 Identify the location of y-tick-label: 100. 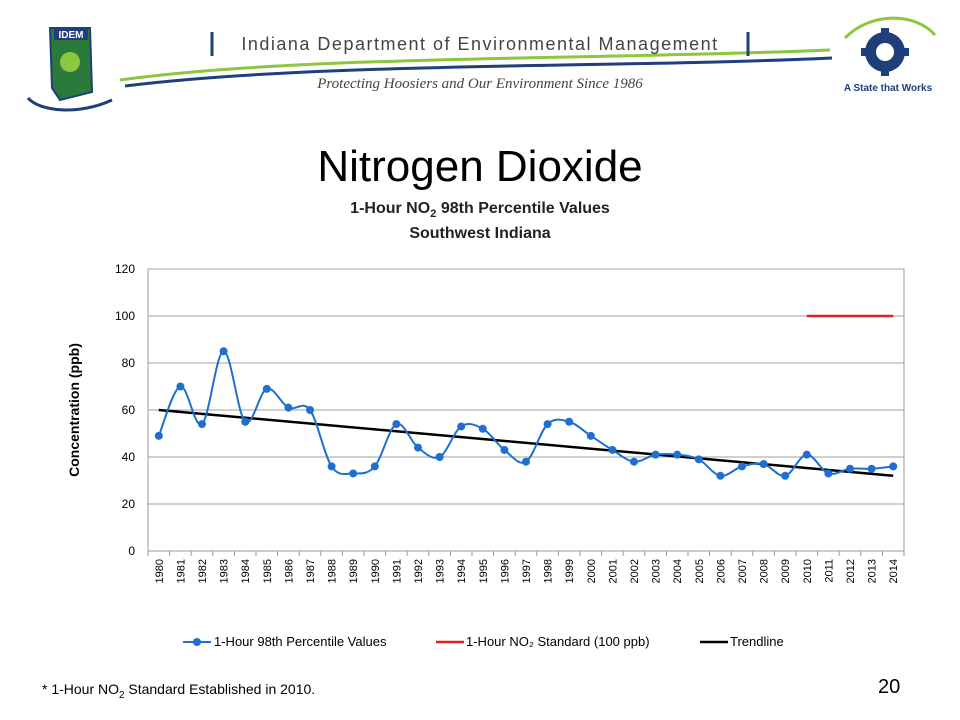
(125, 316).